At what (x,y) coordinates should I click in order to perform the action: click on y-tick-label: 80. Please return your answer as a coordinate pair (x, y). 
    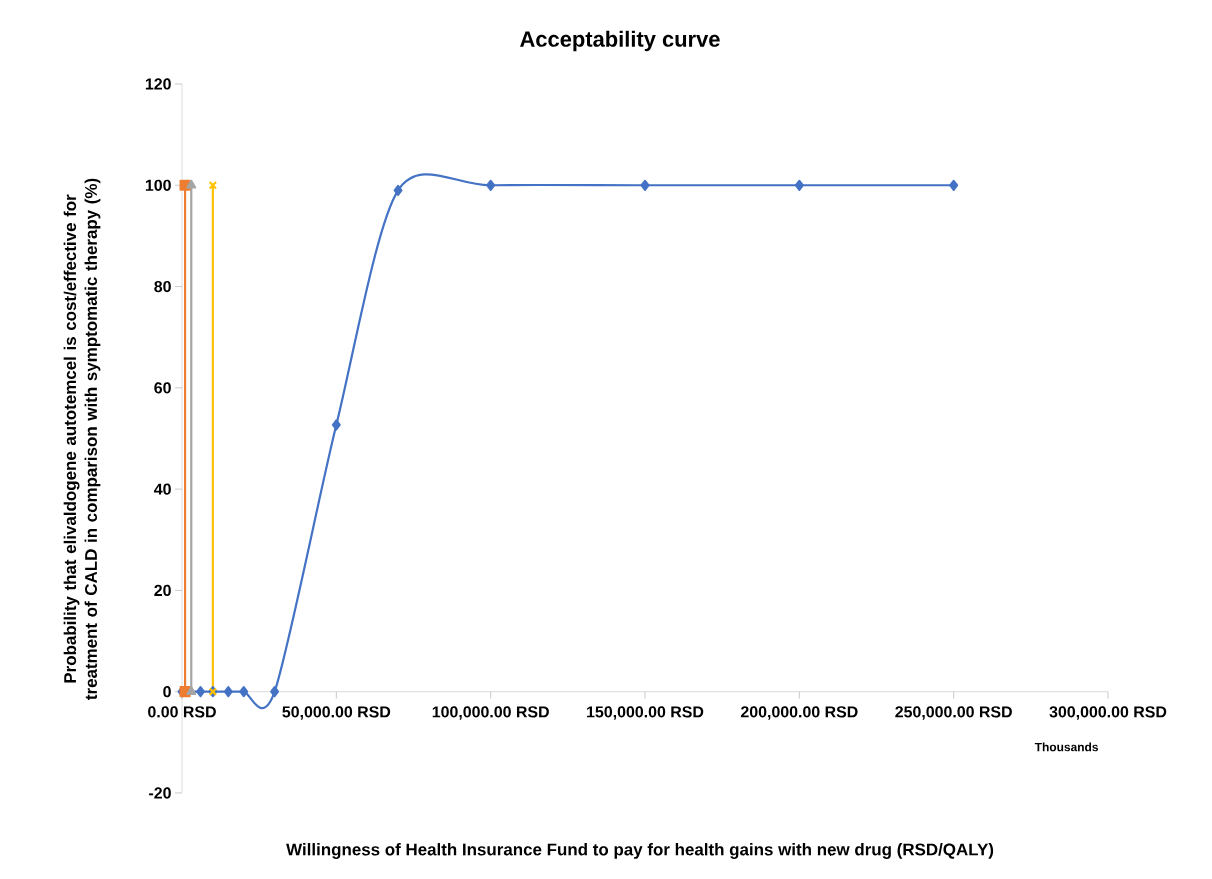
    Looking at the image, I should click on (162, 286).